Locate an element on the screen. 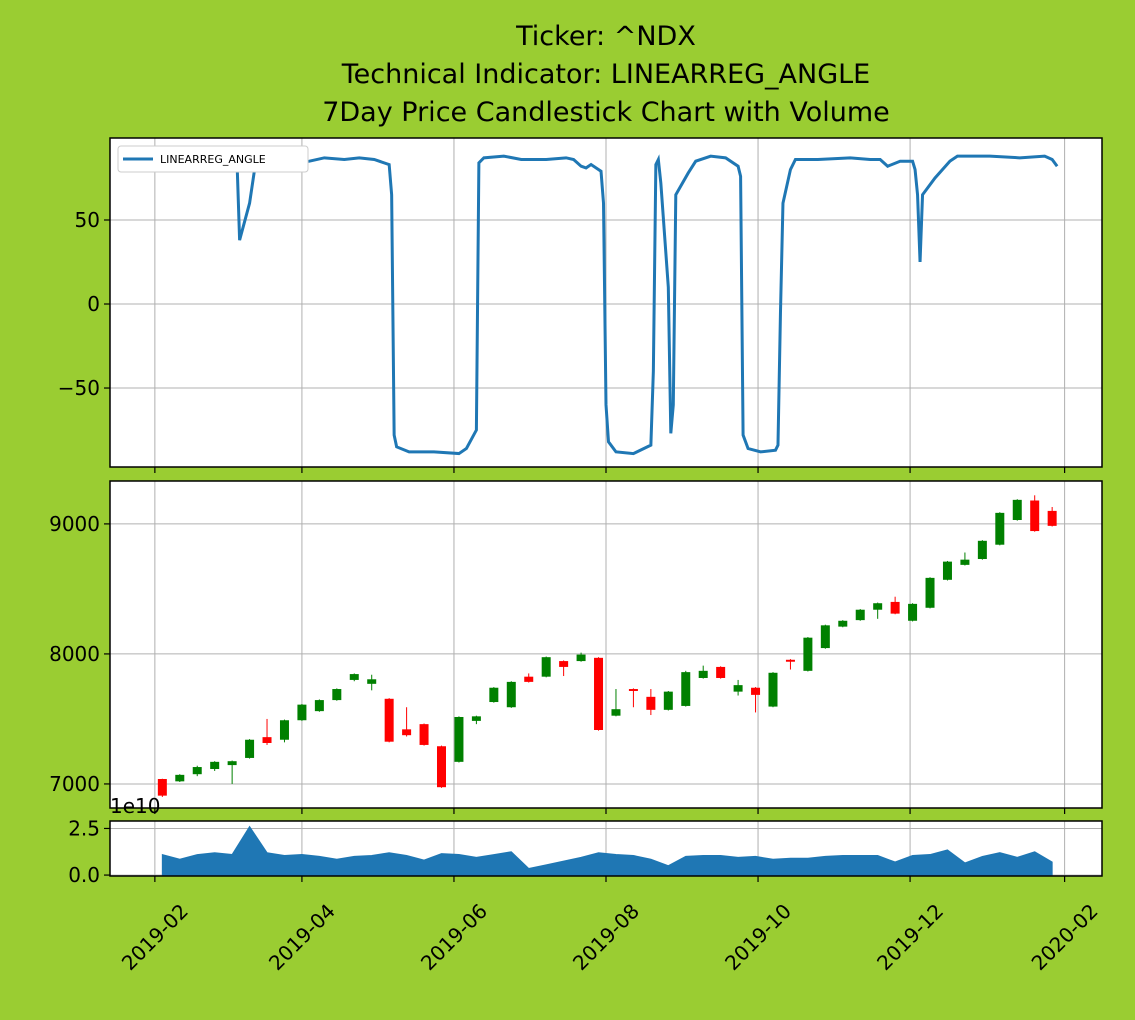 This screenshot has width=1135, height=1020. y-tick-label: 2.5 is located at coordinates (84, 828).